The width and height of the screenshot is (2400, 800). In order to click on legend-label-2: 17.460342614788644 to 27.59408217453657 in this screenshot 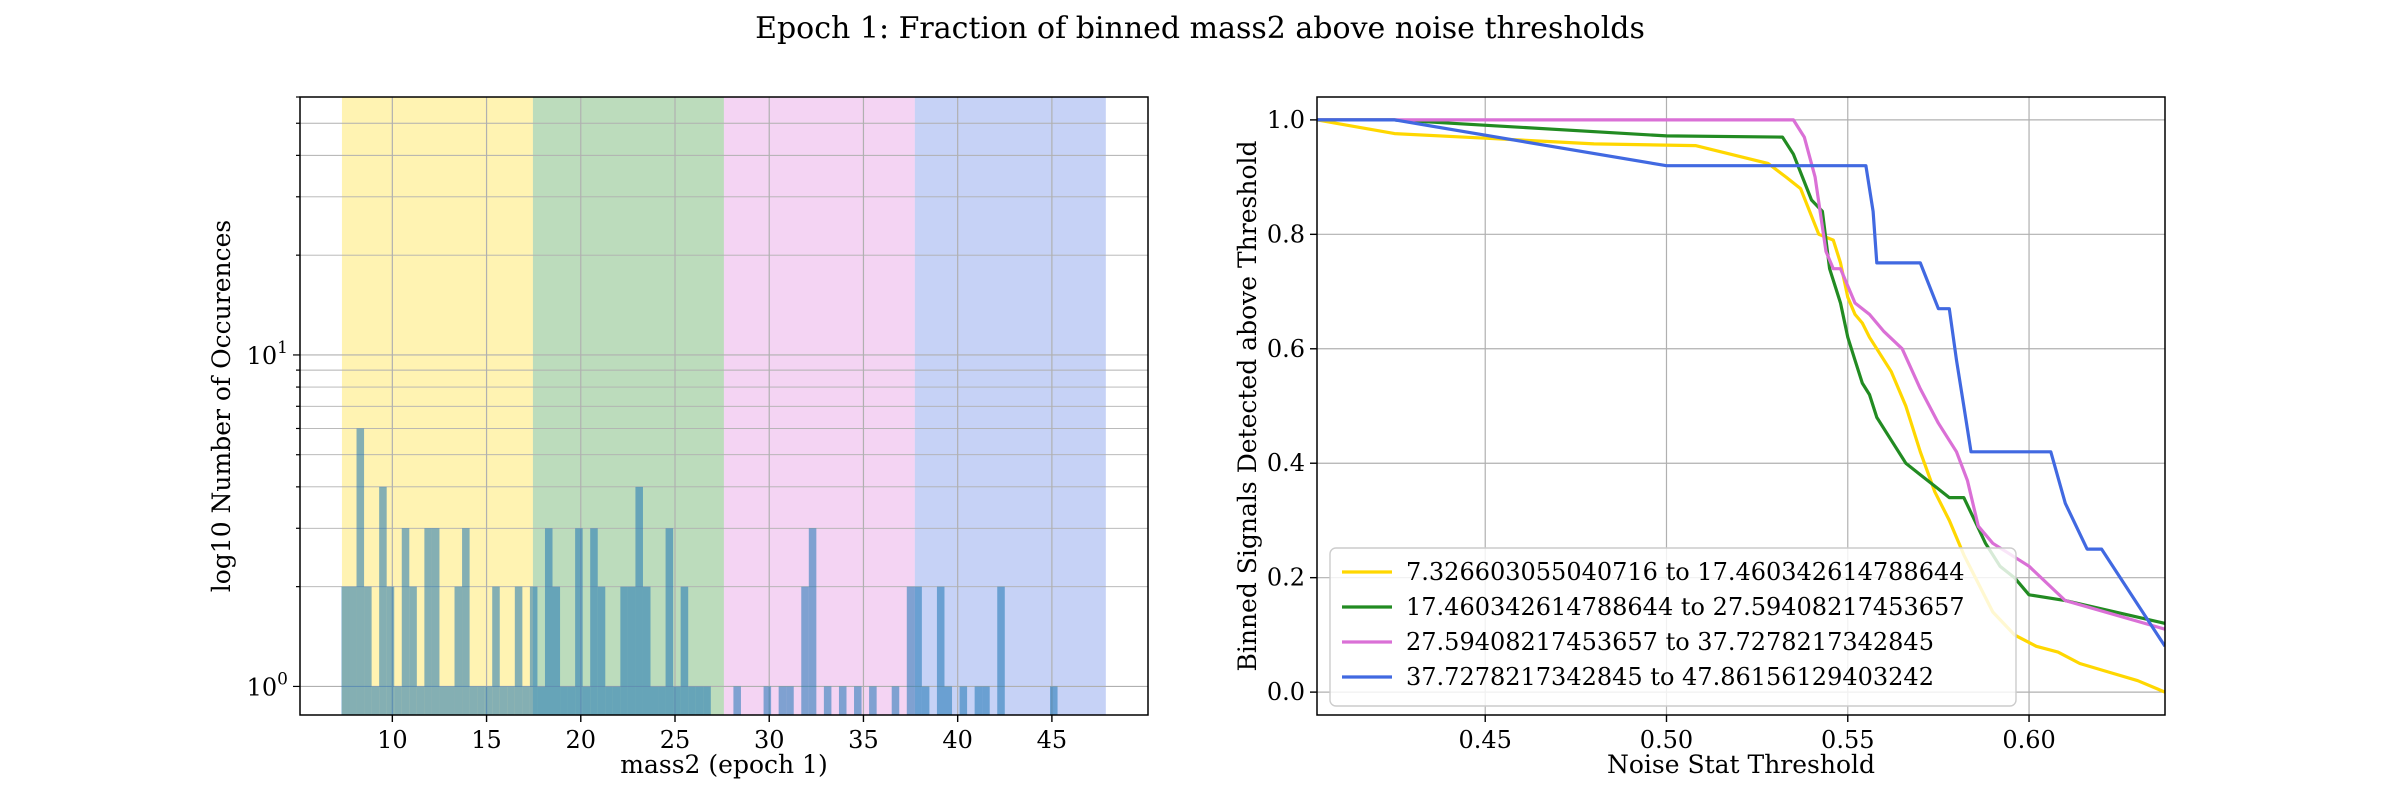, I will do `click(1685, 607)`.